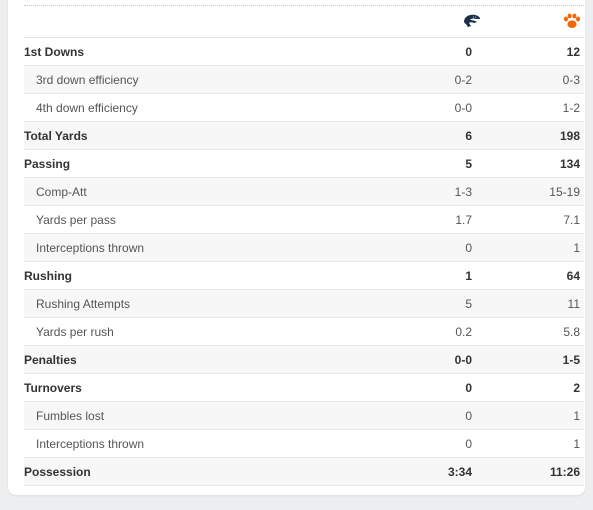 The image size is (593, 510). I want to click on stat-label: Comp-Att, so click(61, 191).